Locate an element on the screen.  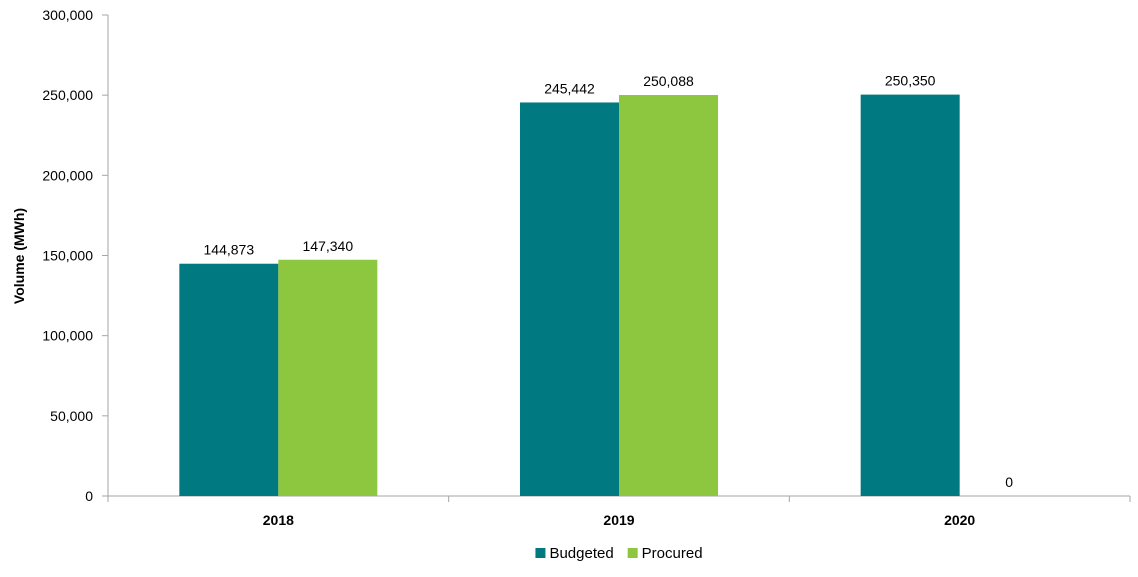
legend-item-procured: Procured is located at coordinates (665, 553).